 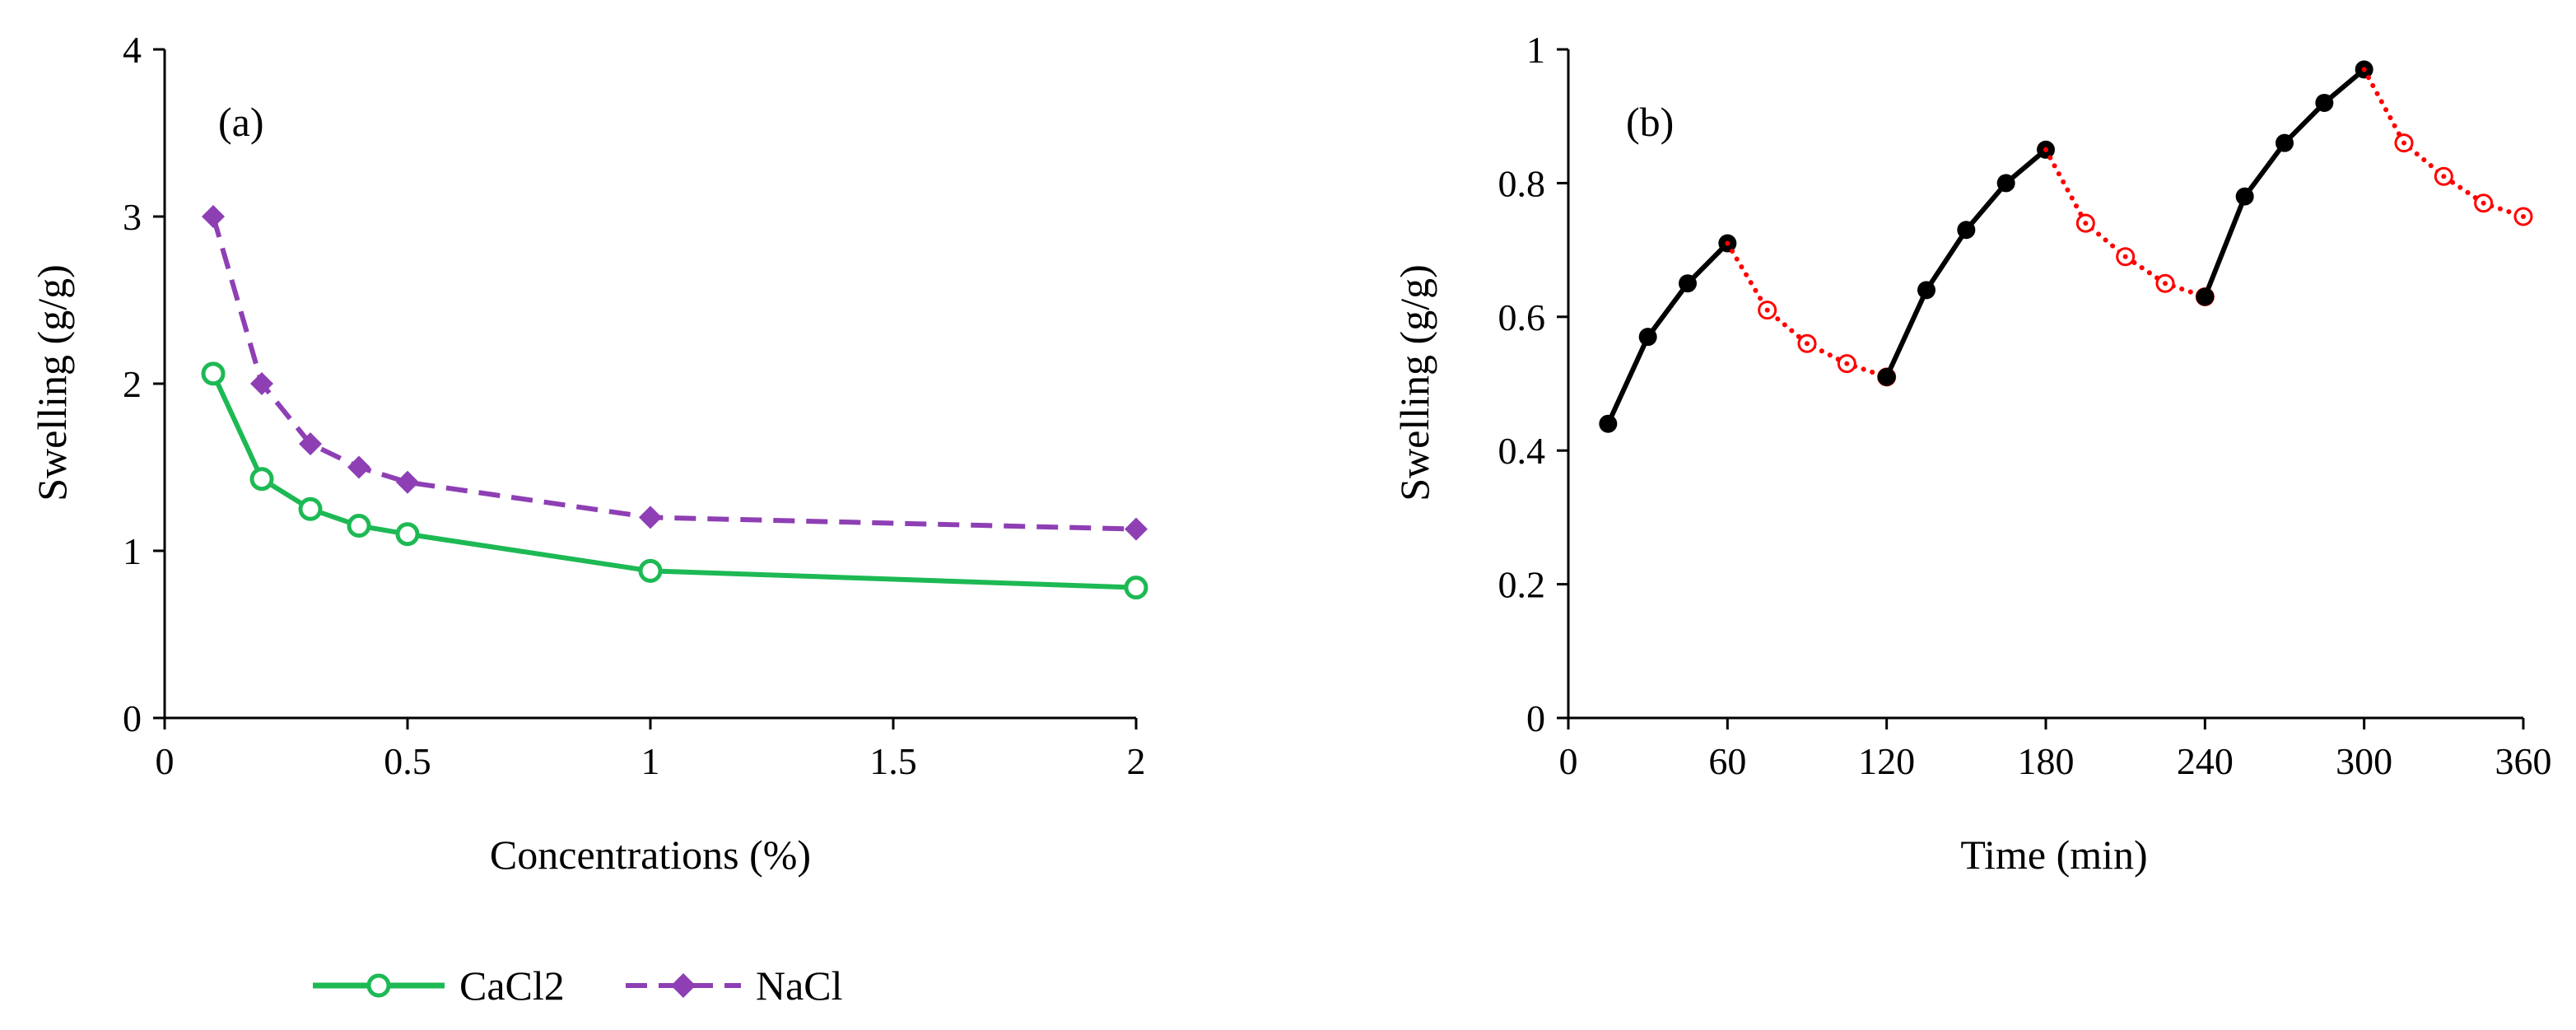 I want to click on panel-a-y-tick-label: 2, so click(x=132, y=384).